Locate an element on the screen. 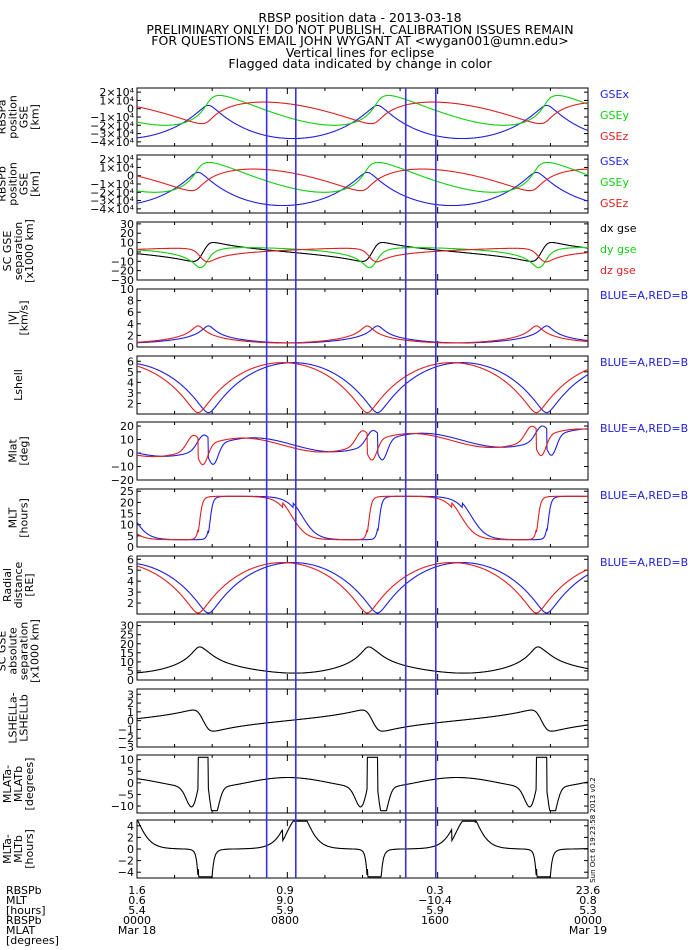 The image size is (700, 950). panel-frame is located at coordinates (362, 117).